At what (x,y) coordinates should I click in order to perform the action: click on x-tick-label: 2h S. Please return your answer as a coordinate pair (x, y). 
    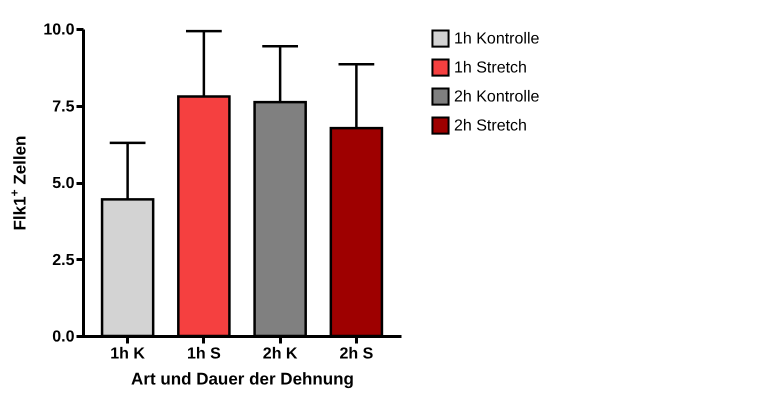
    Looking at the image, I should click on (356, 354).